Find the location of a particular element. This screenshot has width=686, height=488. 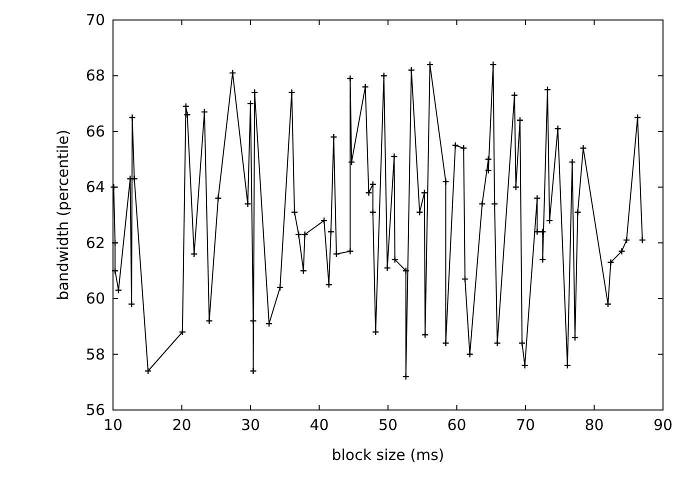

x-tick-label: 70 is located at coordinates (526, 425).